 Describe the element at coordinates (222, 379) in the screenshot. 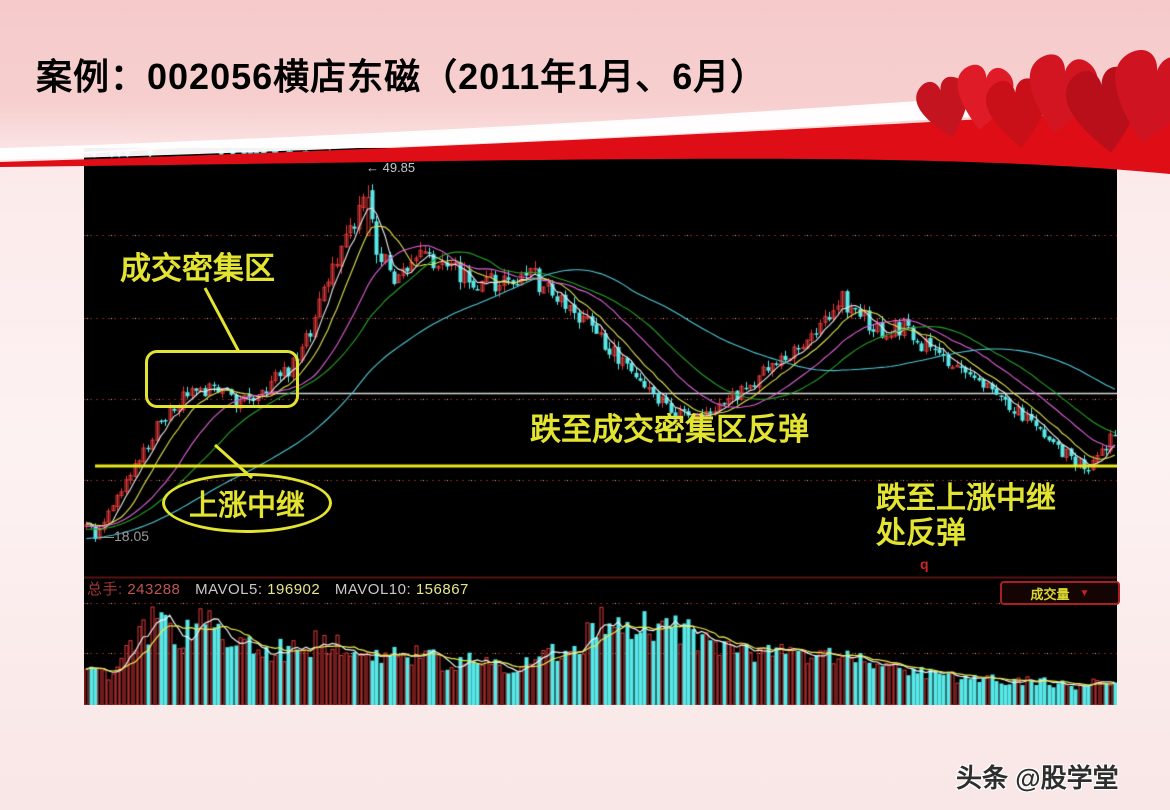

I see `annotation-dense-zone-box` at that location.